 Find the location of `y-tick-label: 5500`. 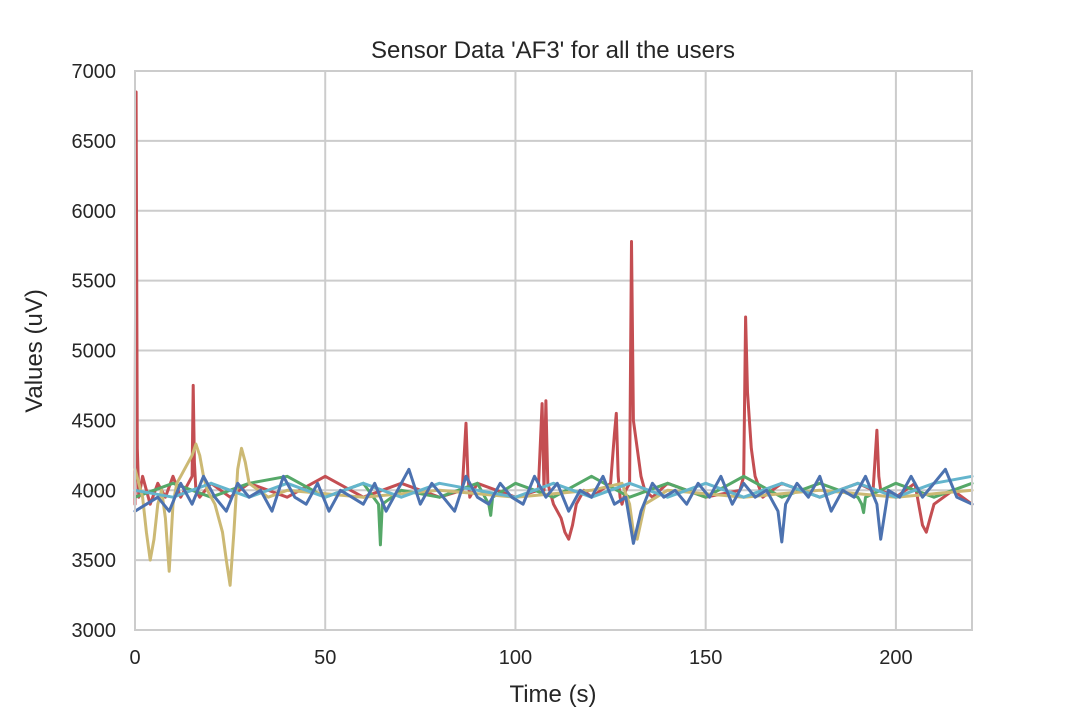

y-tick-label: 5500 is located at coordinates (94, 282).